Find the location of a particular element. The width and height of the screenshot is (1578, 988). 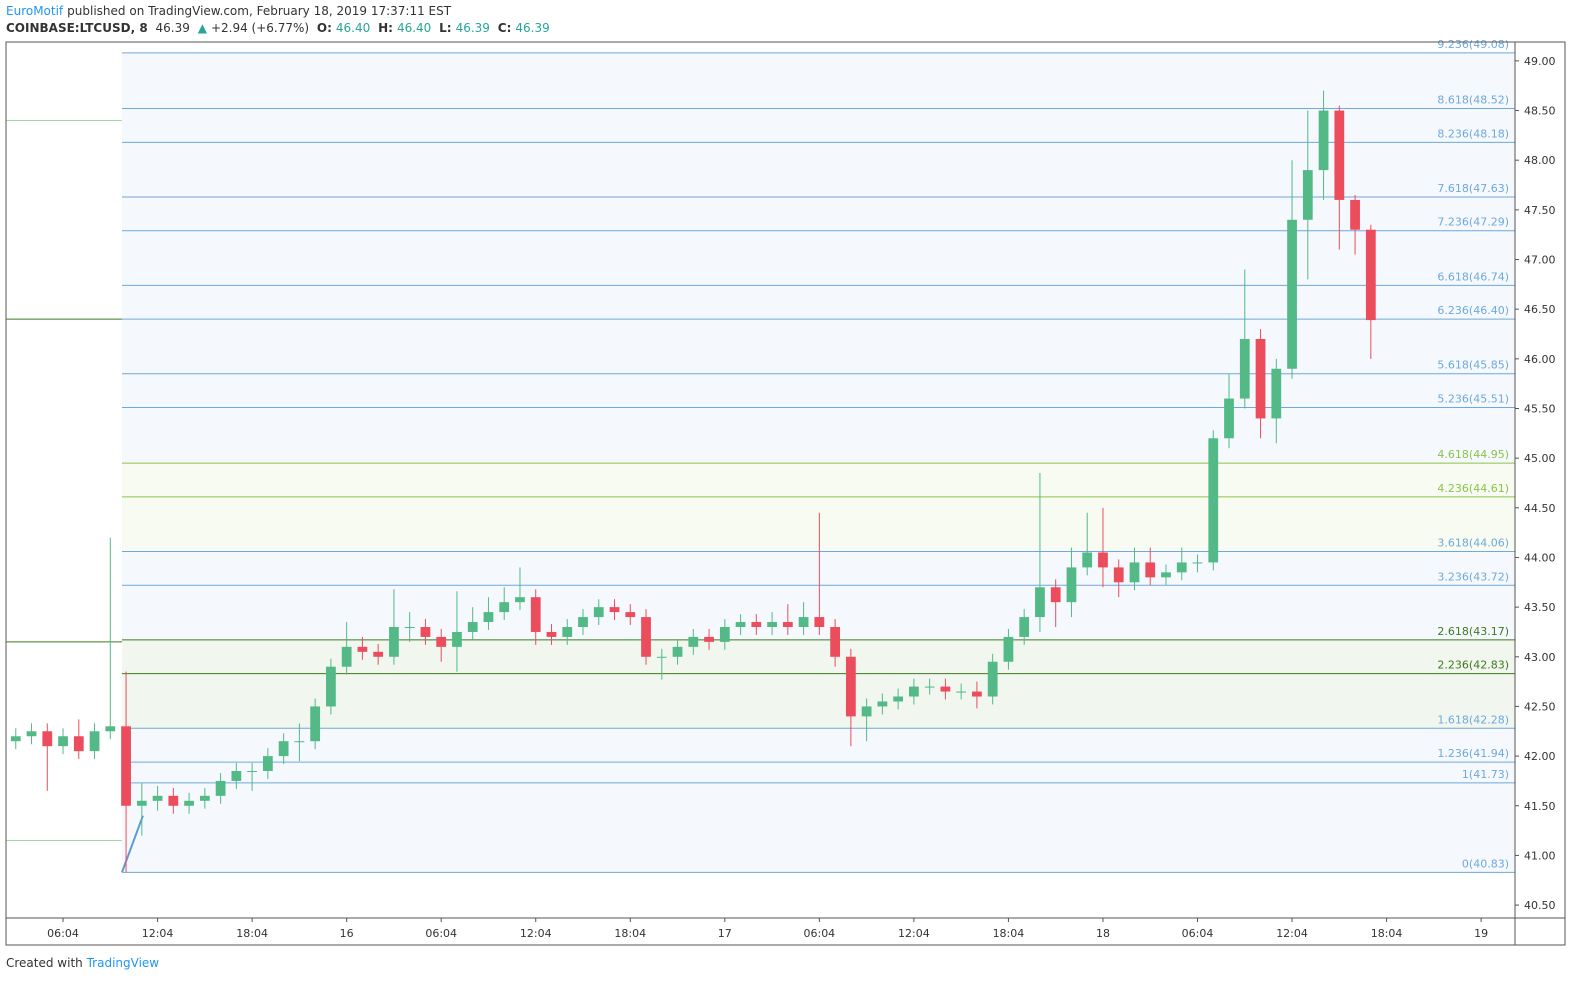

y-tick-label: 41.00 is located at coordinates (1540, 855).